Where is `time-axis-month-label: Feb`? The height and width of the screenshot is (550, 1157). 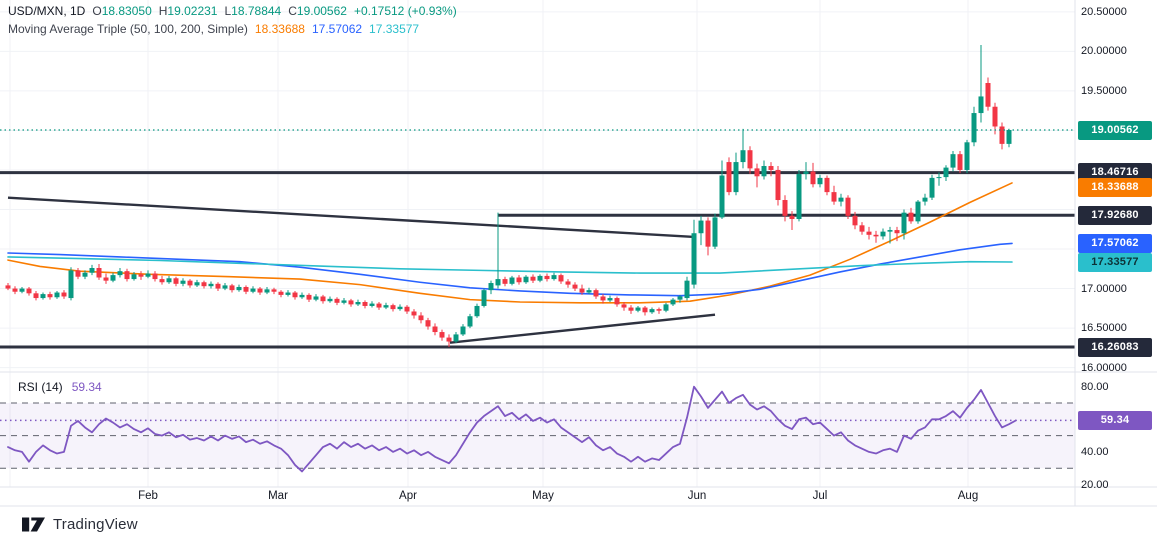 time-axis-month-label: Feb is located at coordinates (148, 496).